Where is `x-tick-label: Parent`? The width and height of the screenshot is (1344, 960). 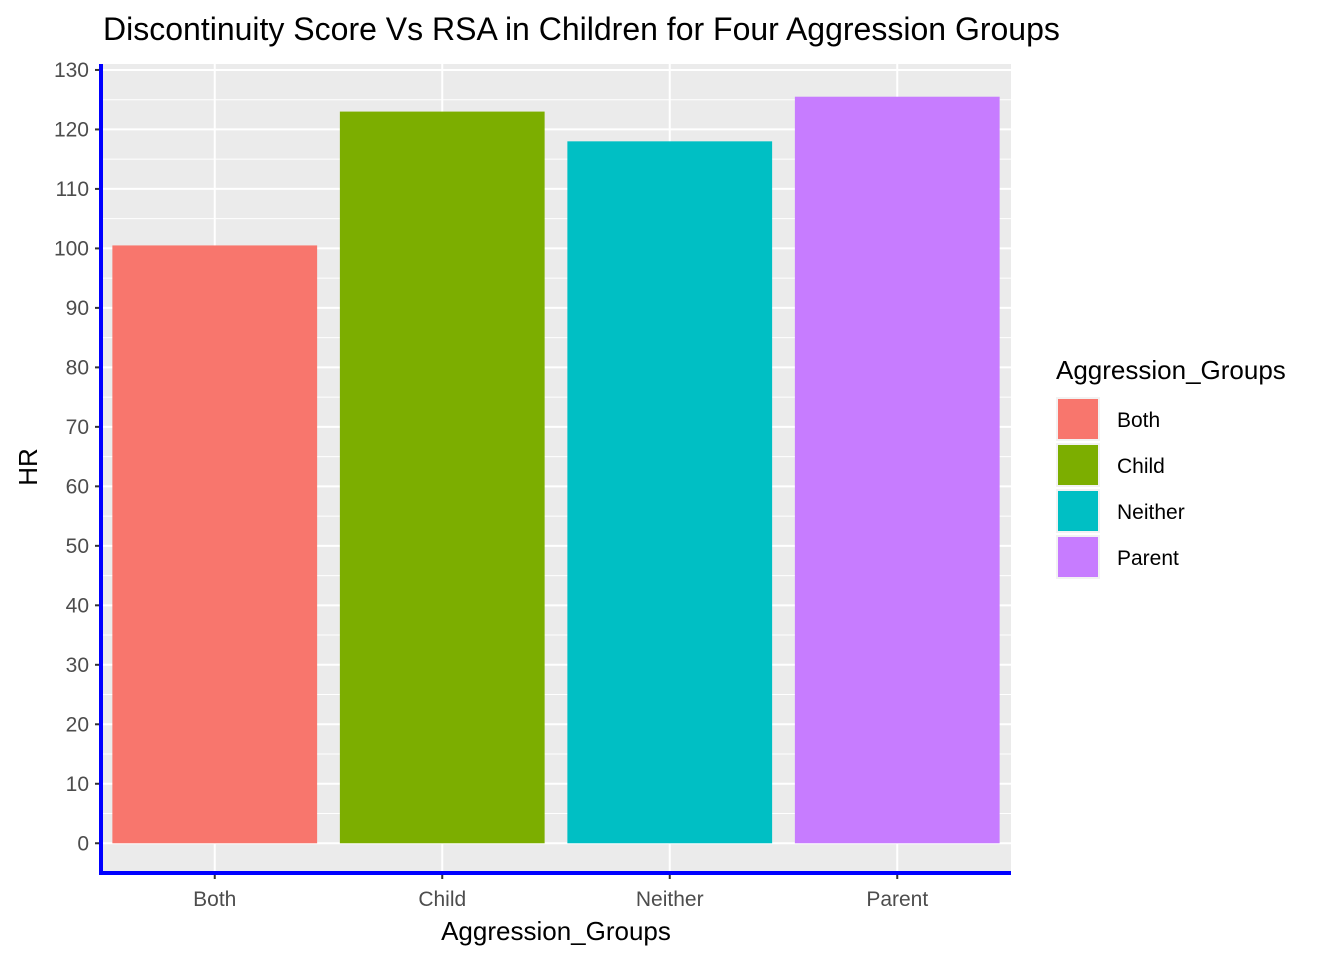 x-tick-label: Parent is located at coordinates (897, 899).